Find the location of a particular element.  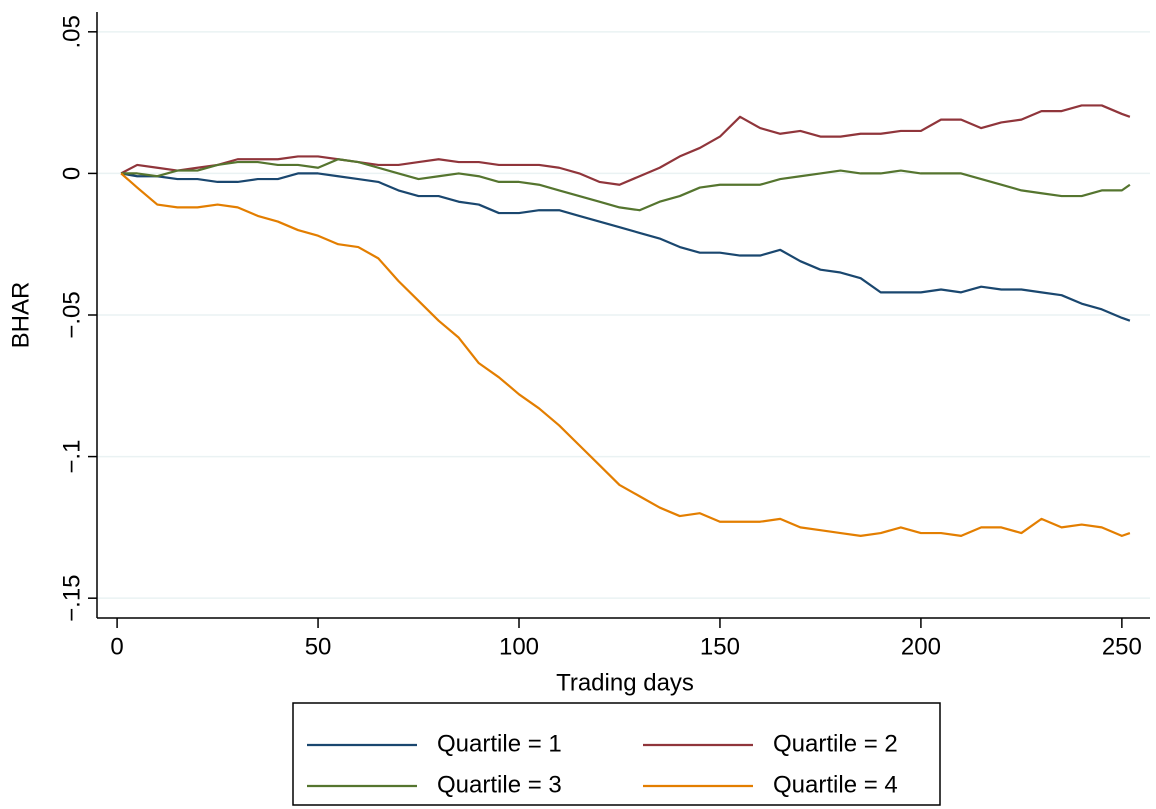

x-tick-label: 0 is located at coordinates (116, 646).